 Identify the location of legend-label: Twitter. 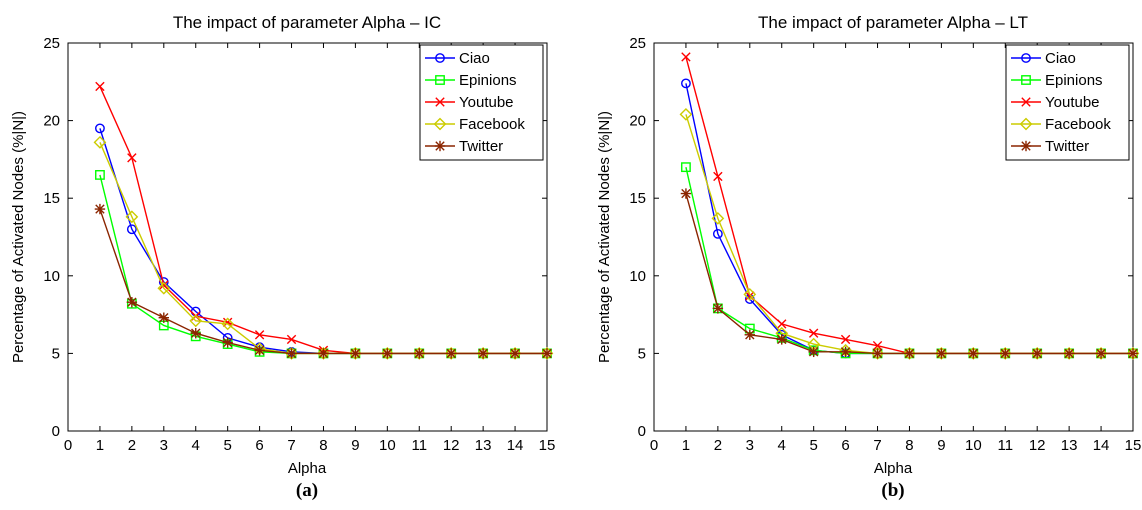
(481, 146).